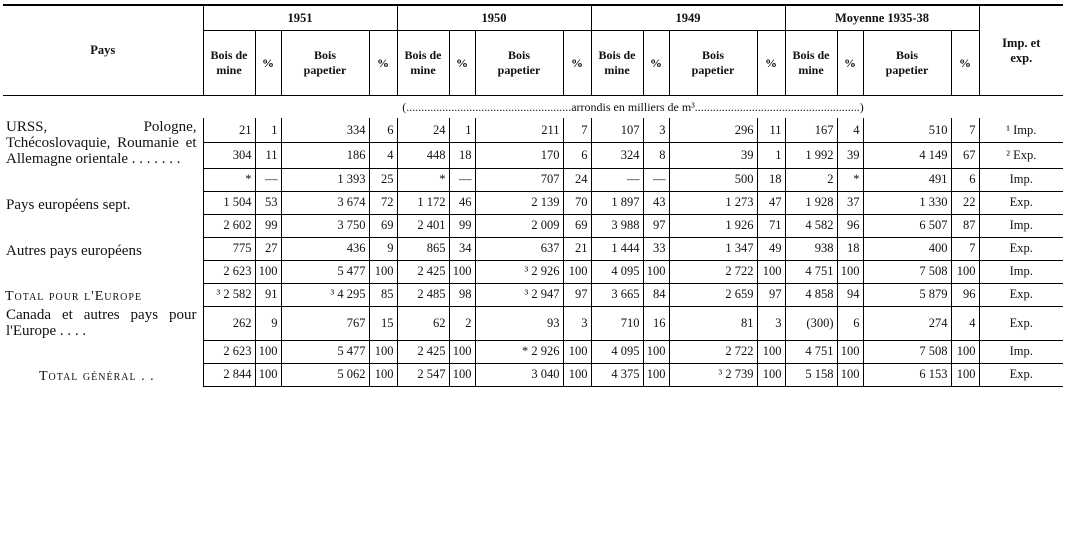  What do you see at coordinates (907, 272) in the screenshot?
I see `cell: 7 508` at bounding box center [907, 272].